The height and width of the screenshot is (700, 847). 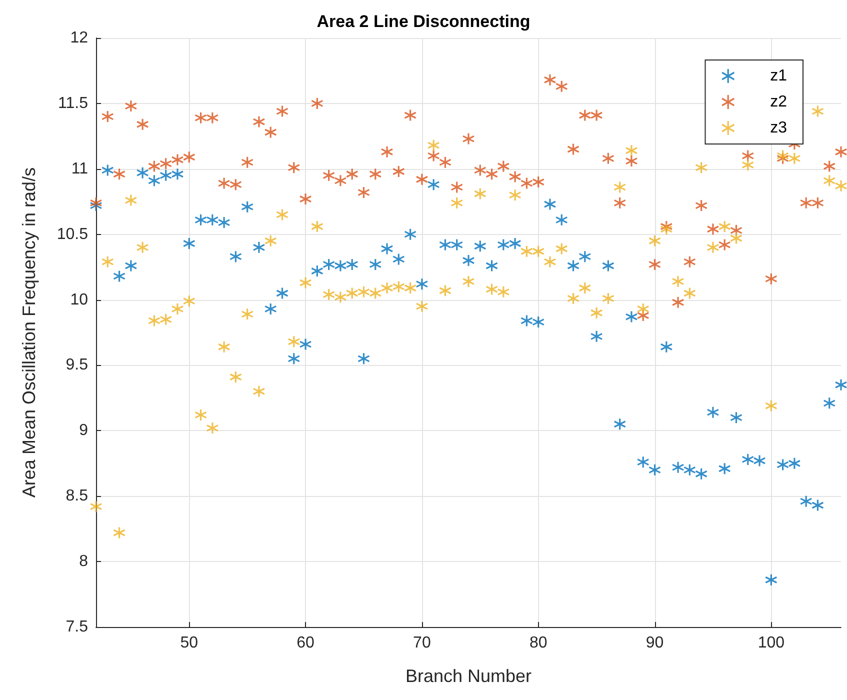 I want to click on y-tick-label: 10.5, so click(x=72, y=234).